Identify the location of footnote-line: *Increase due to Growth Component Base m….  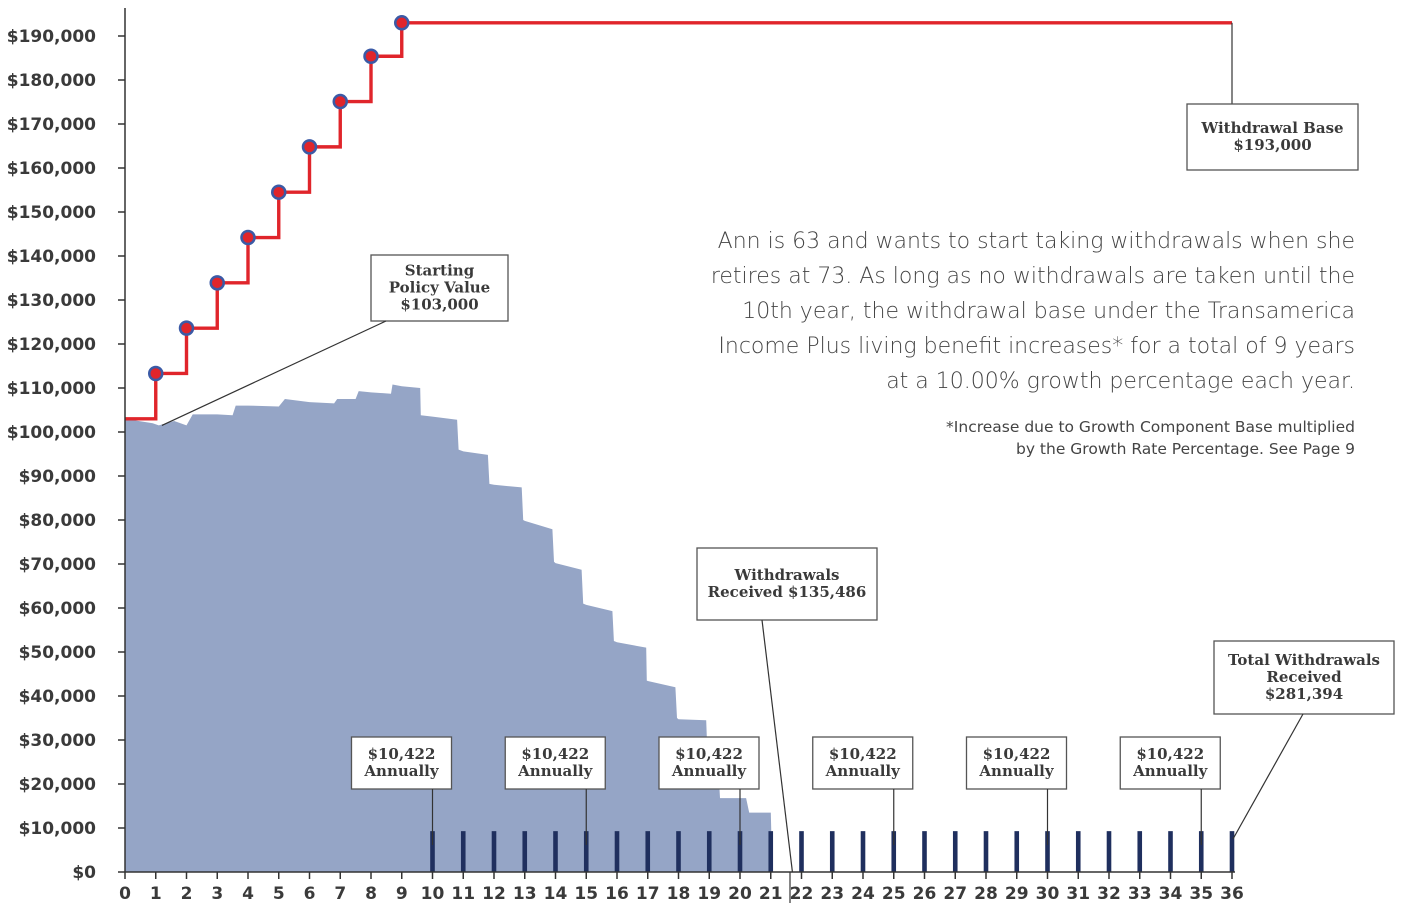
(1150, 427).